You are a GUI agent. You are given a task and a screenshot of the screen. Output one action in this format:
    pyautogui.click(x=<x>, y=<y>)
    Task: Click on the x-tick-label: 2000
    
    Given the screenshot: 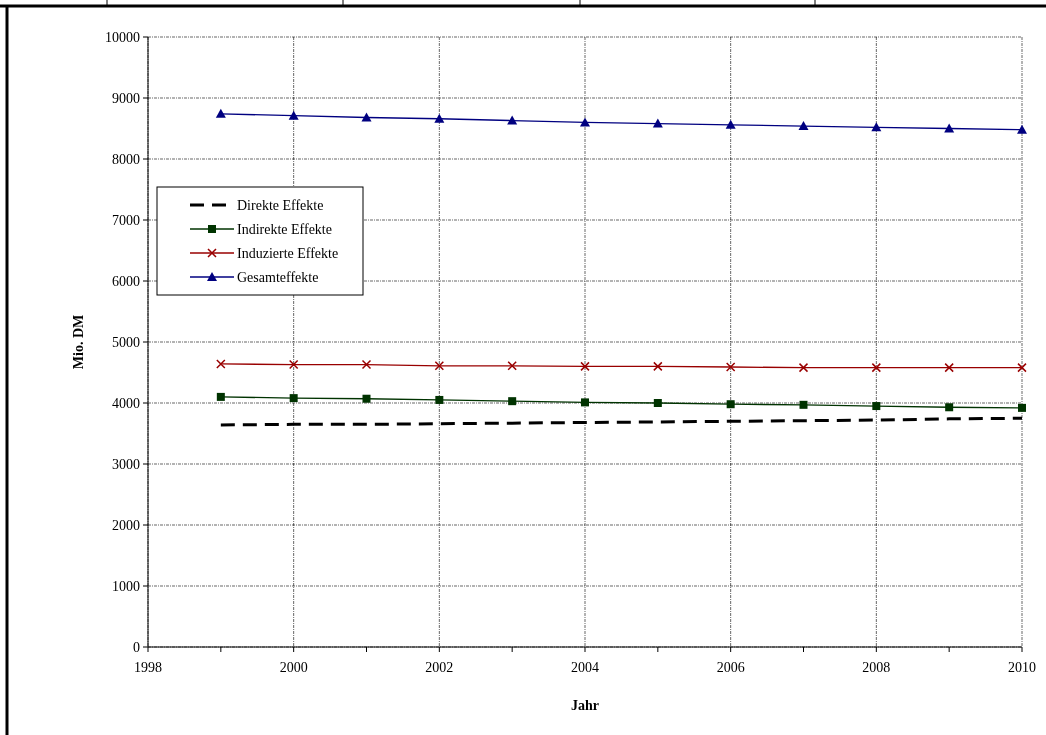 What is the action you would take?
    pyautogui.click(x=293, y=667)
    